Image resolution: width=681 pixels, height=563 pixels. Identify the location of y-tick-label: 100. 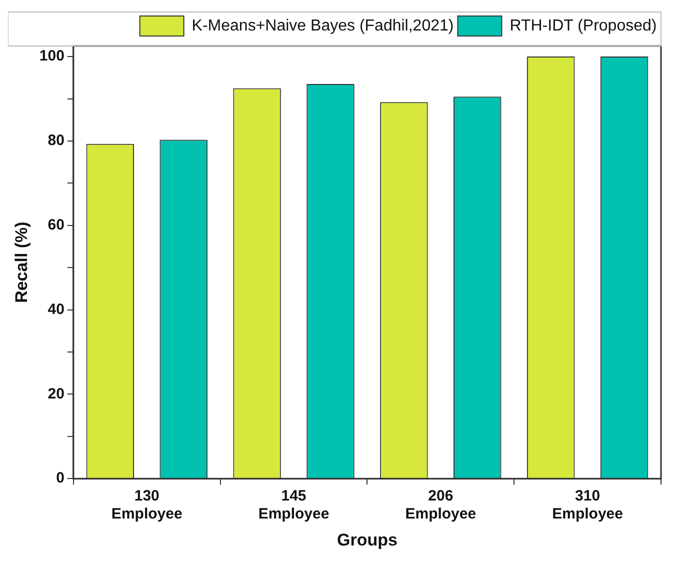
(51, 56).